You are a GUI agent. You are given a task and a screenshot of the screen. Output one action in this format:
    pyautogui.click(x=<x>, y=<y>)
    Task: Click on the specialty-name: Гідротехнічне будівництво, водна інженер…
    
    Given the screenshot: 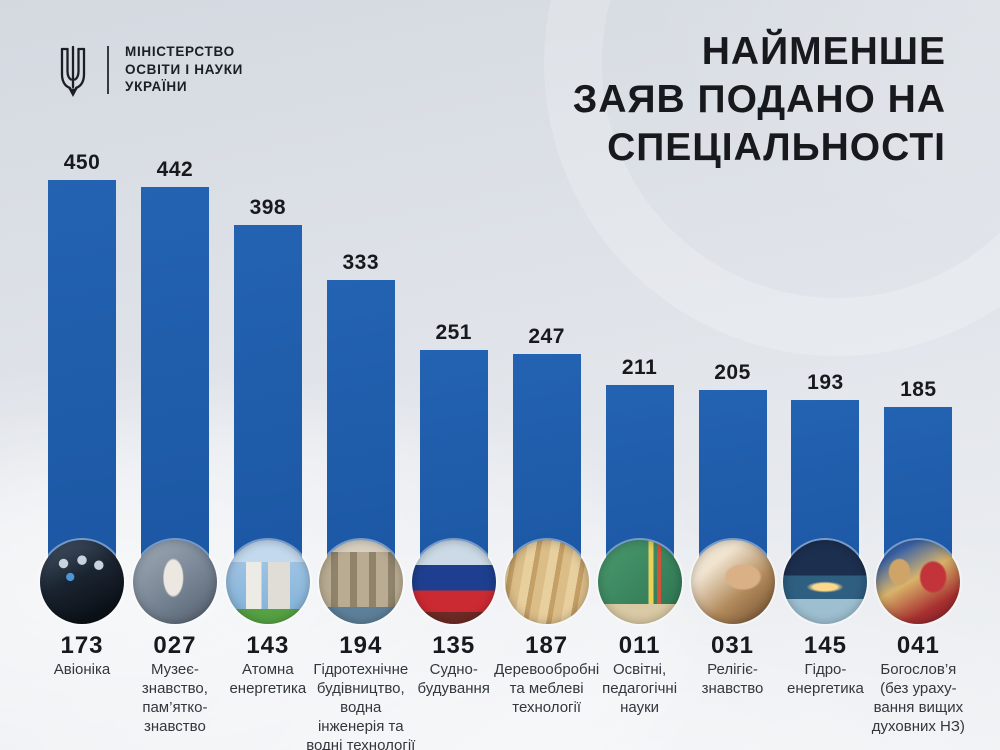 What is the action you would take?
    pyautogui.click(x=361, y=705)
    